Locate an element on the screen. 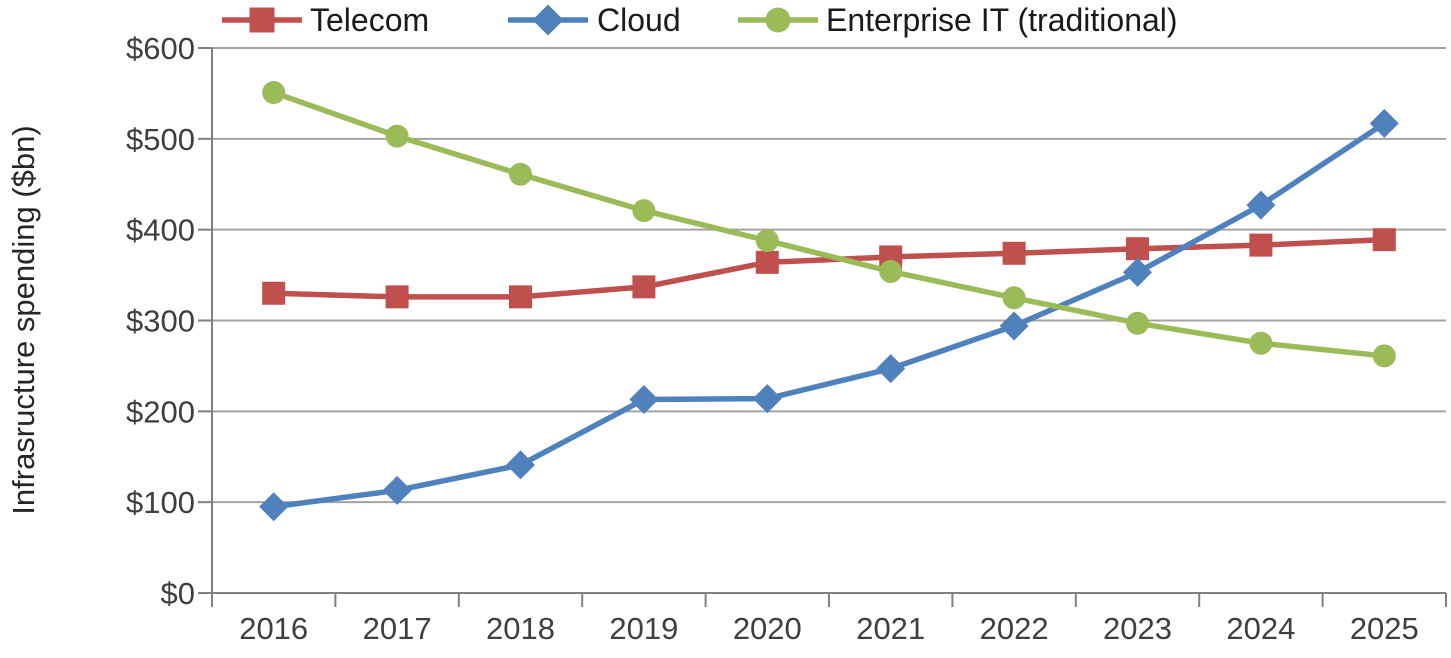 This screenshot has height=658, width=1451. legend-label-enterprise-it-traditional: Enterprise IT (traditional) is located at coordinates (1002, 20).